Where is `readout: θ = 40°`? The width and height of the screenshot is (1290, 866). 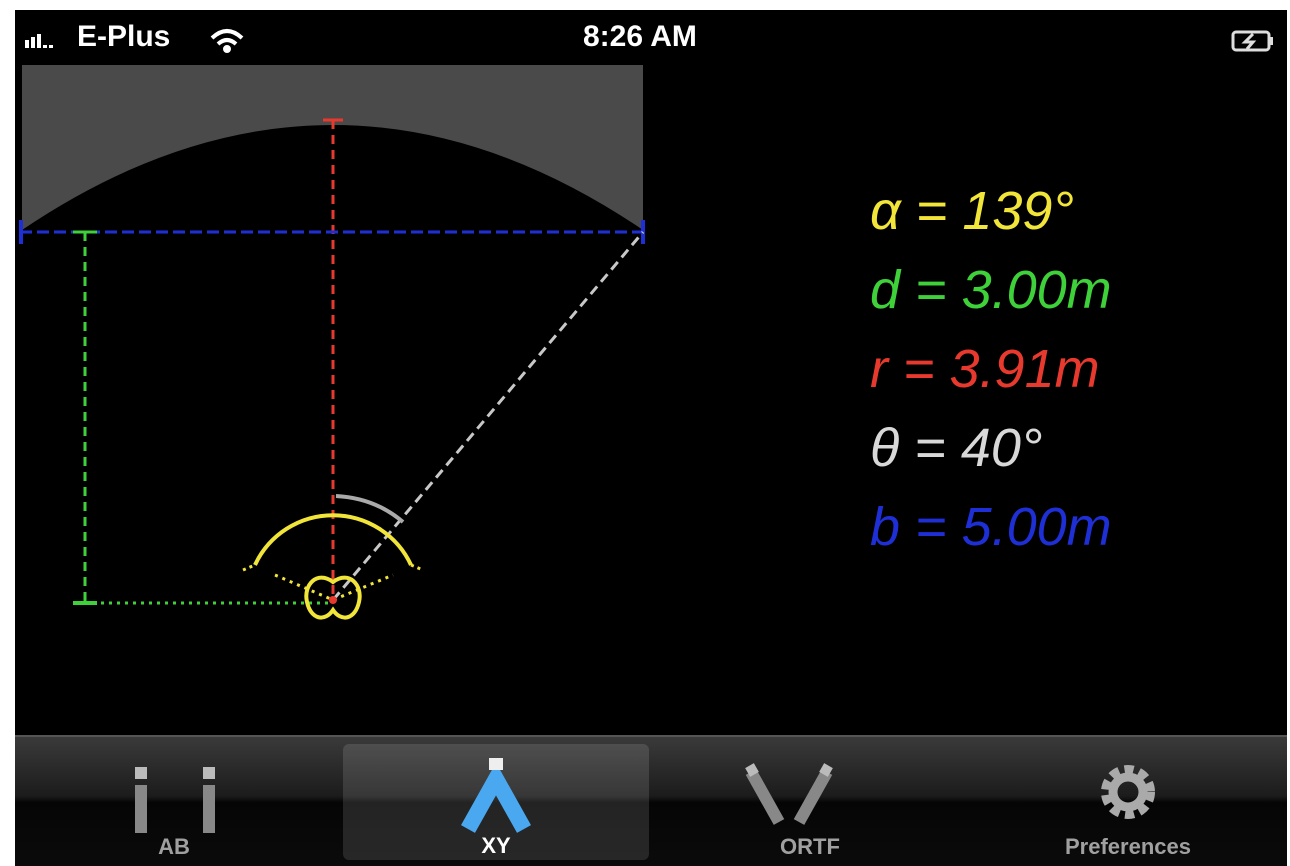 readout: θ = 40° is located at coordinates (956, 448).